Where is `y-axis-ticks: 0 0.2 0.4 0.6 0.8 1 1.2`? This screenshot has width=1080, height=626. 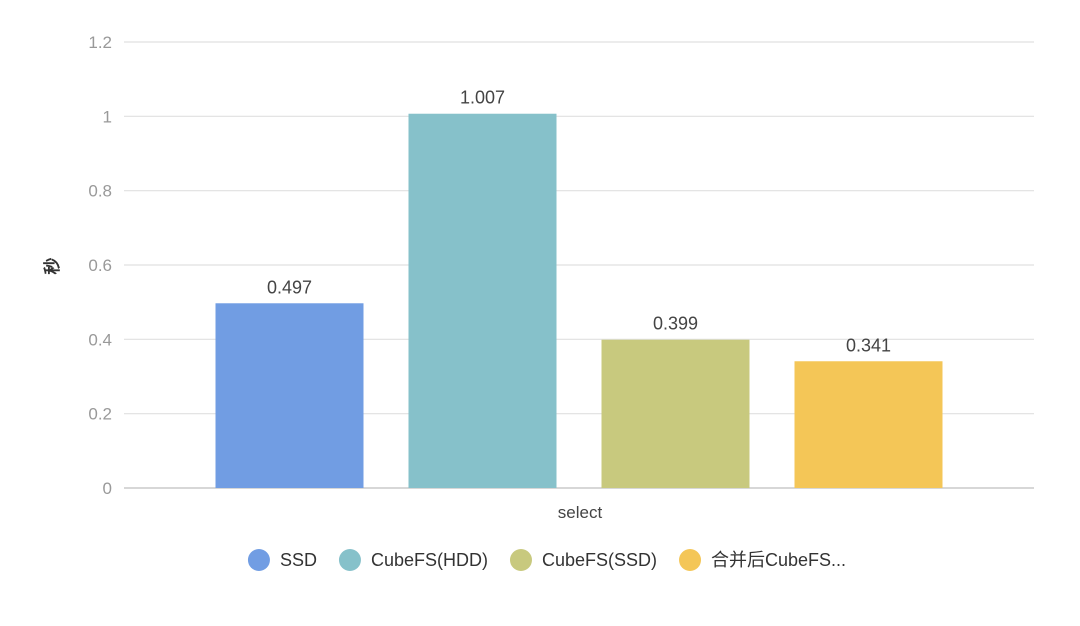 y-axis-ticks: 0 0.2 0.4 0.6 0.8 1 1.2 is located at coordinates (100, 265).